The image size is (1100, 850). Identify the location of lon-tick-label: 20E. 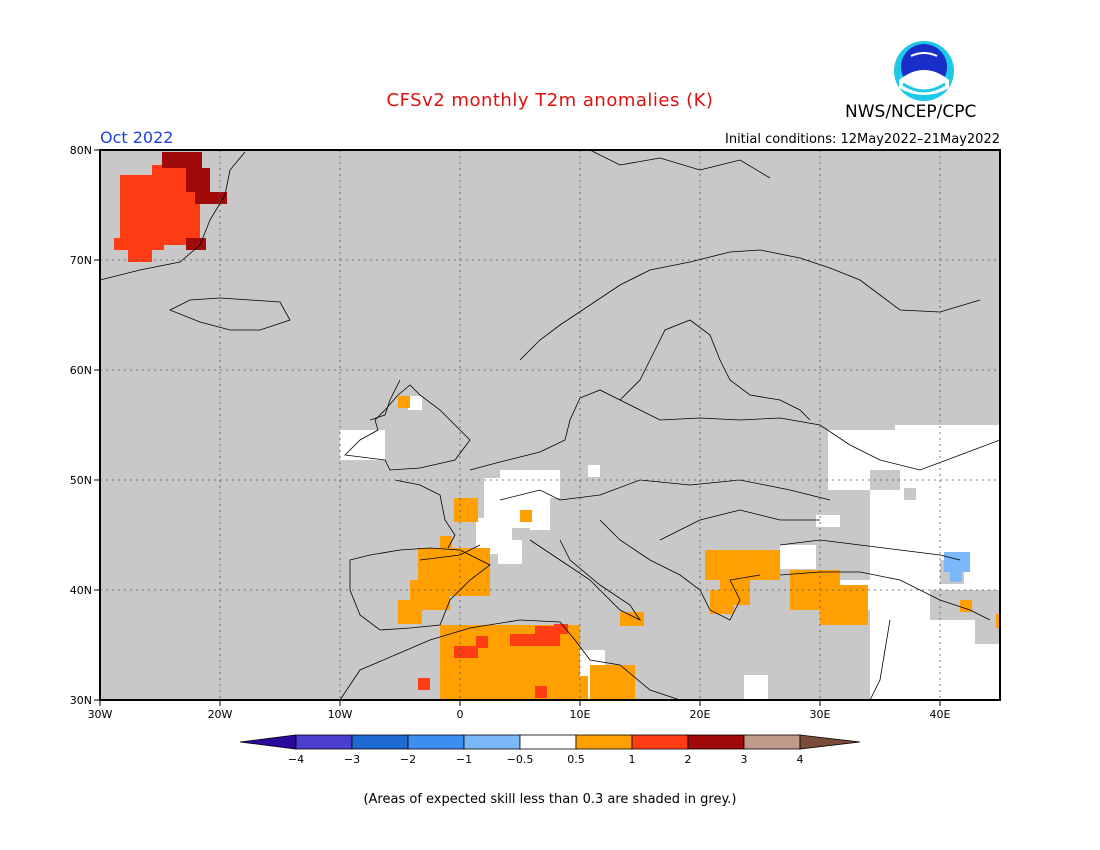
(700, 714).